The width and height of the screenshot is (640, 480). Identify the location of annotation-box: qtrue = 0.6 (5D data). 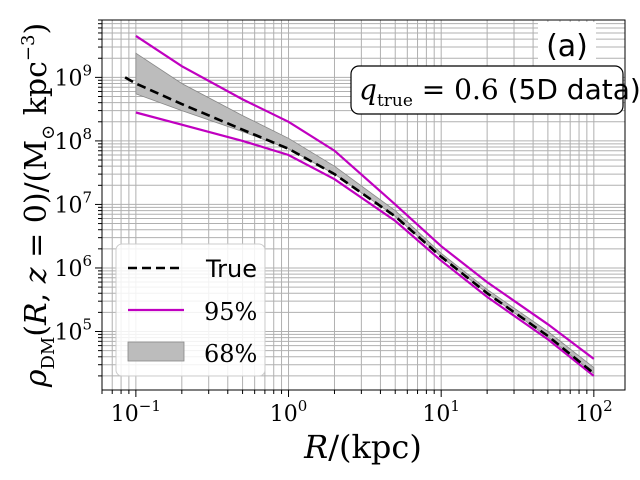
(495, 90).